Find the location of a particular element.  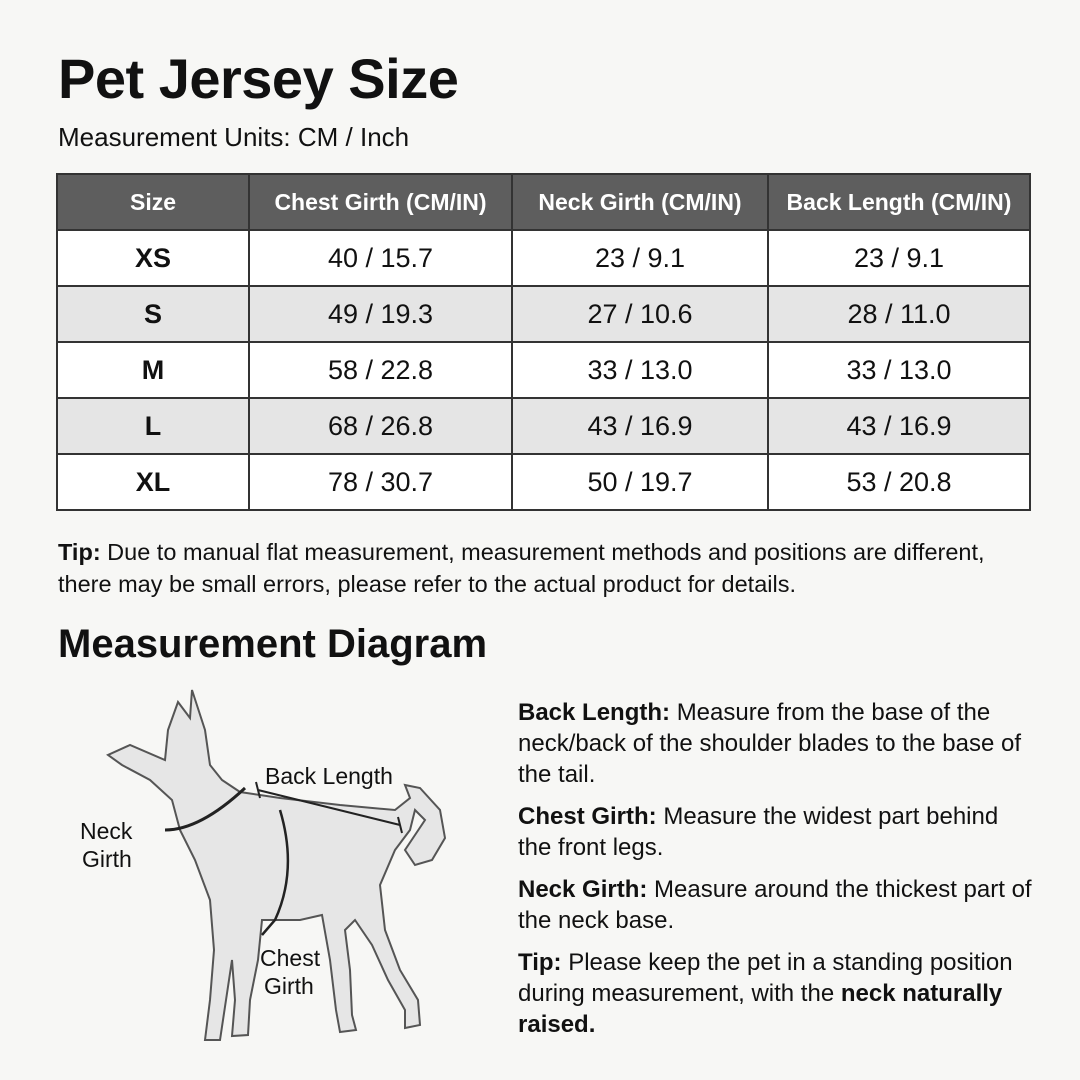

tip-label: Tip: is located at coordinates (79, 552).